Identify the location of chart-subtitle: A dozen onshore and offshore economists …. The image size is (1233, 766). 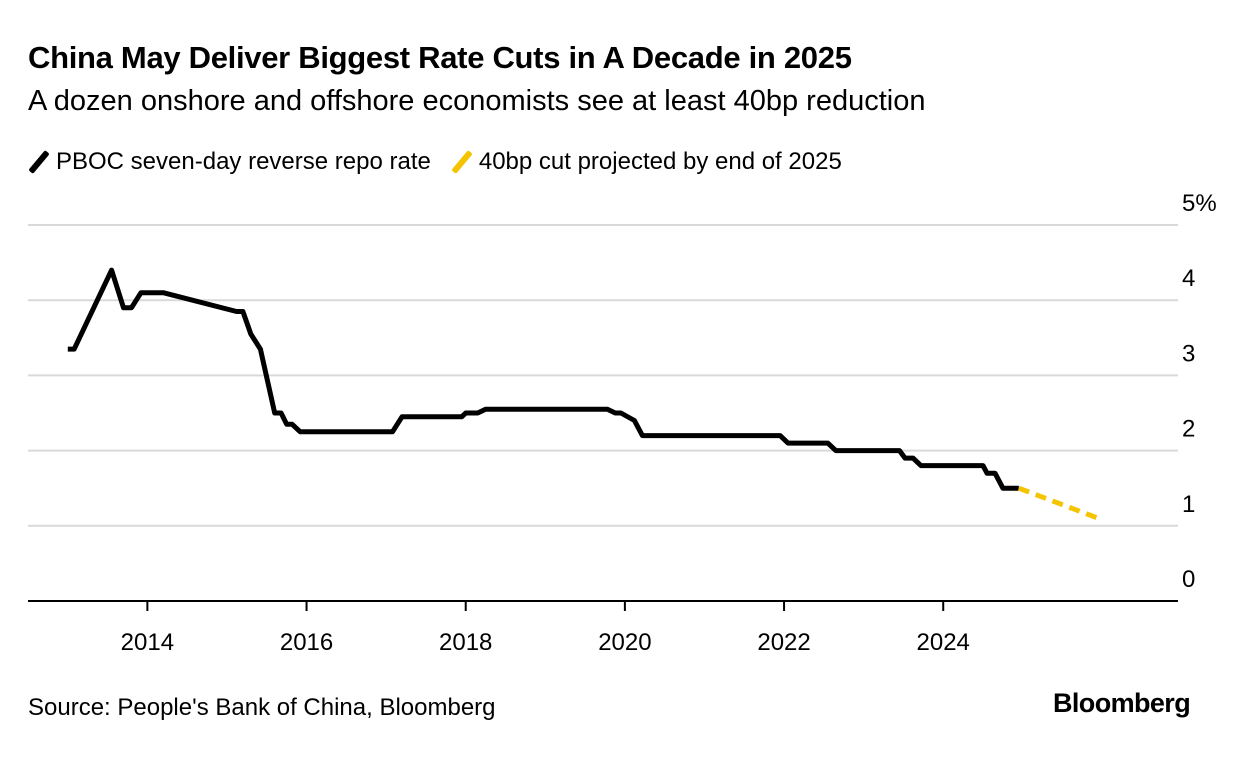
(477, 101).